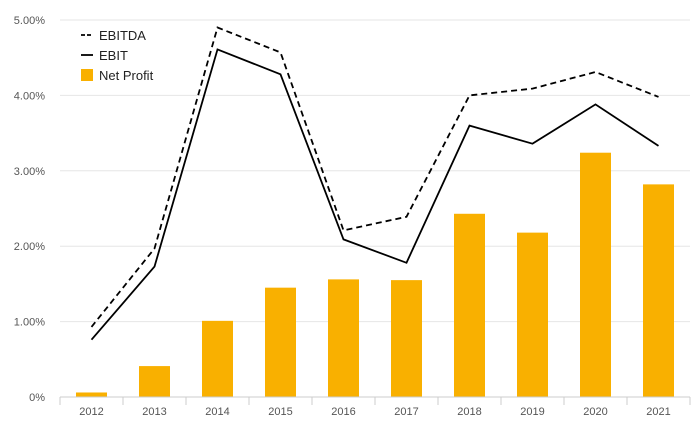 Image resolution: width=700 pixels, height=433 pixels. Describe the element at coordinates (406, 412) in the screenshot. I see `x-tick-label: 2017` at that location.